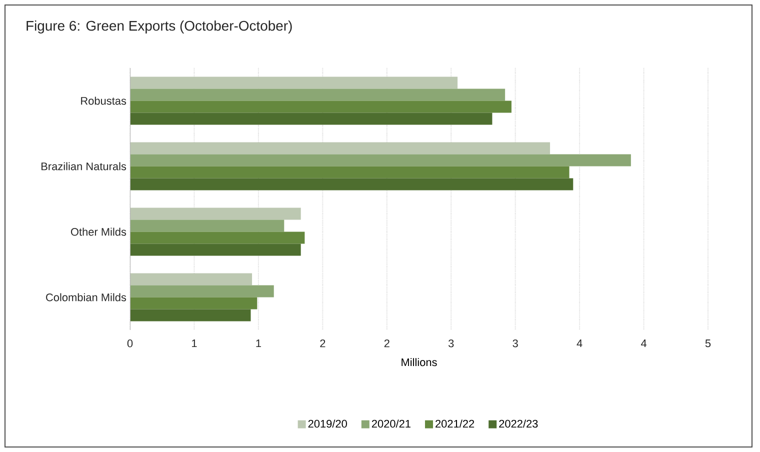 This screenshot has height=452, width=760. I want to click on x-tick-label: 5, so click(708, 344).